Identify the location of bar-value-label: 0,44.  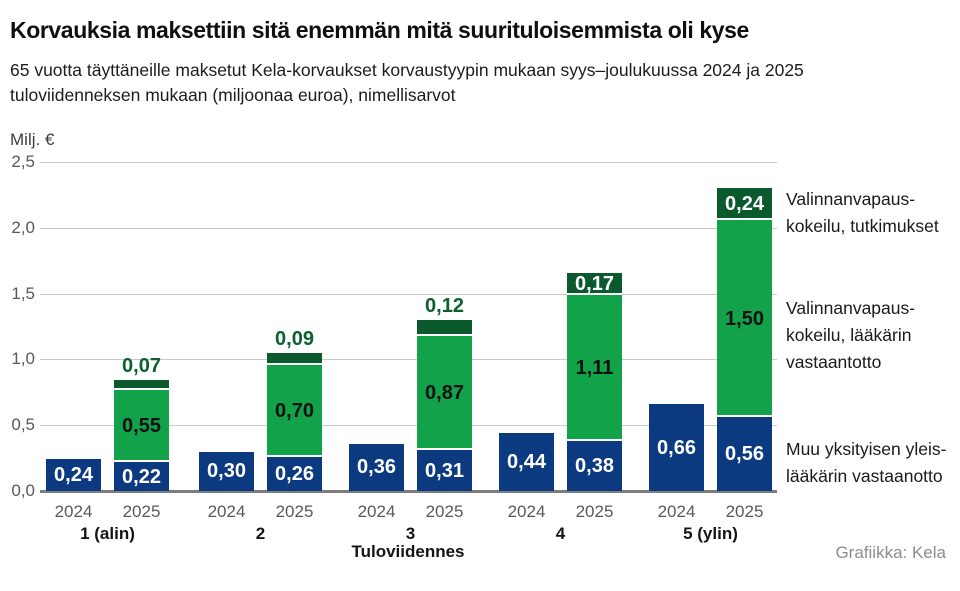
(526, 462).